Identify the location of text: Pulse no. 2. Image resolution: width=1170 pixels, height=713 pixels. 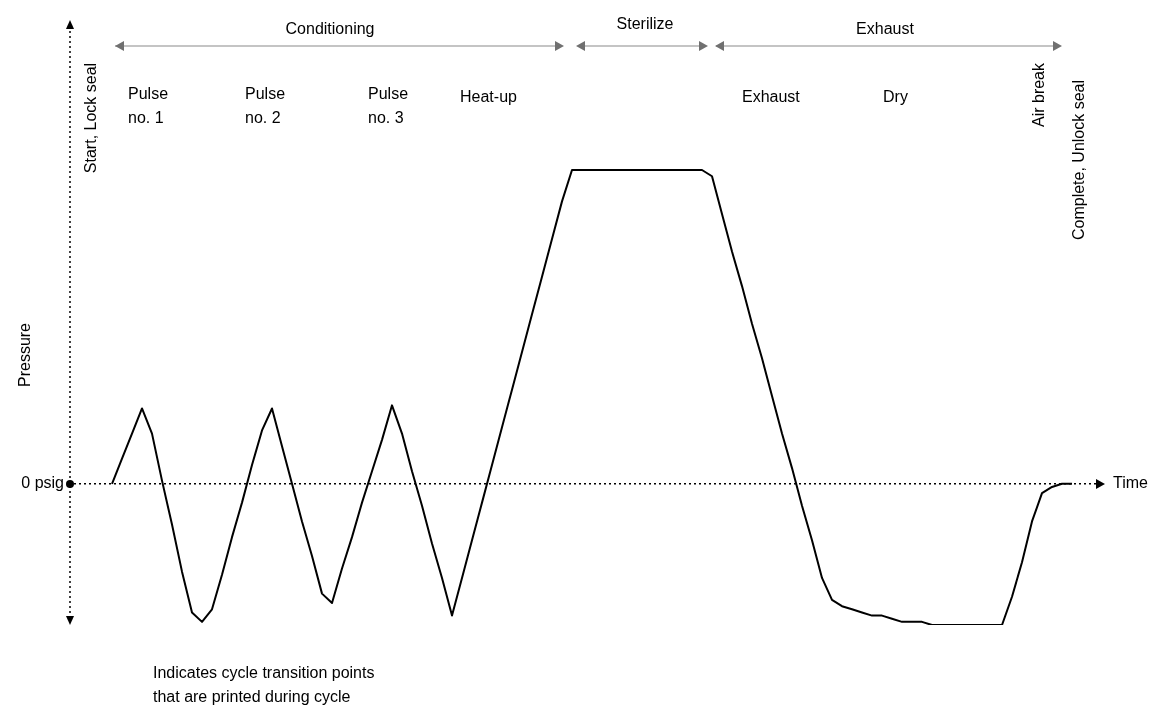
(265, 106).